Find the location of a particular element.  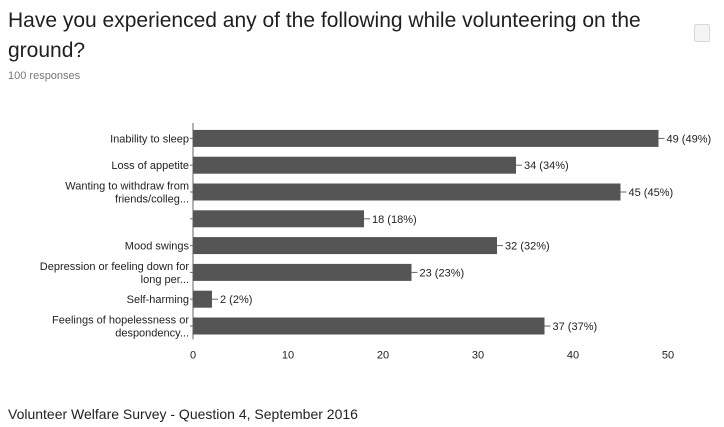

category-label: Depression or feeling down for is located at coordinates (115, 267).